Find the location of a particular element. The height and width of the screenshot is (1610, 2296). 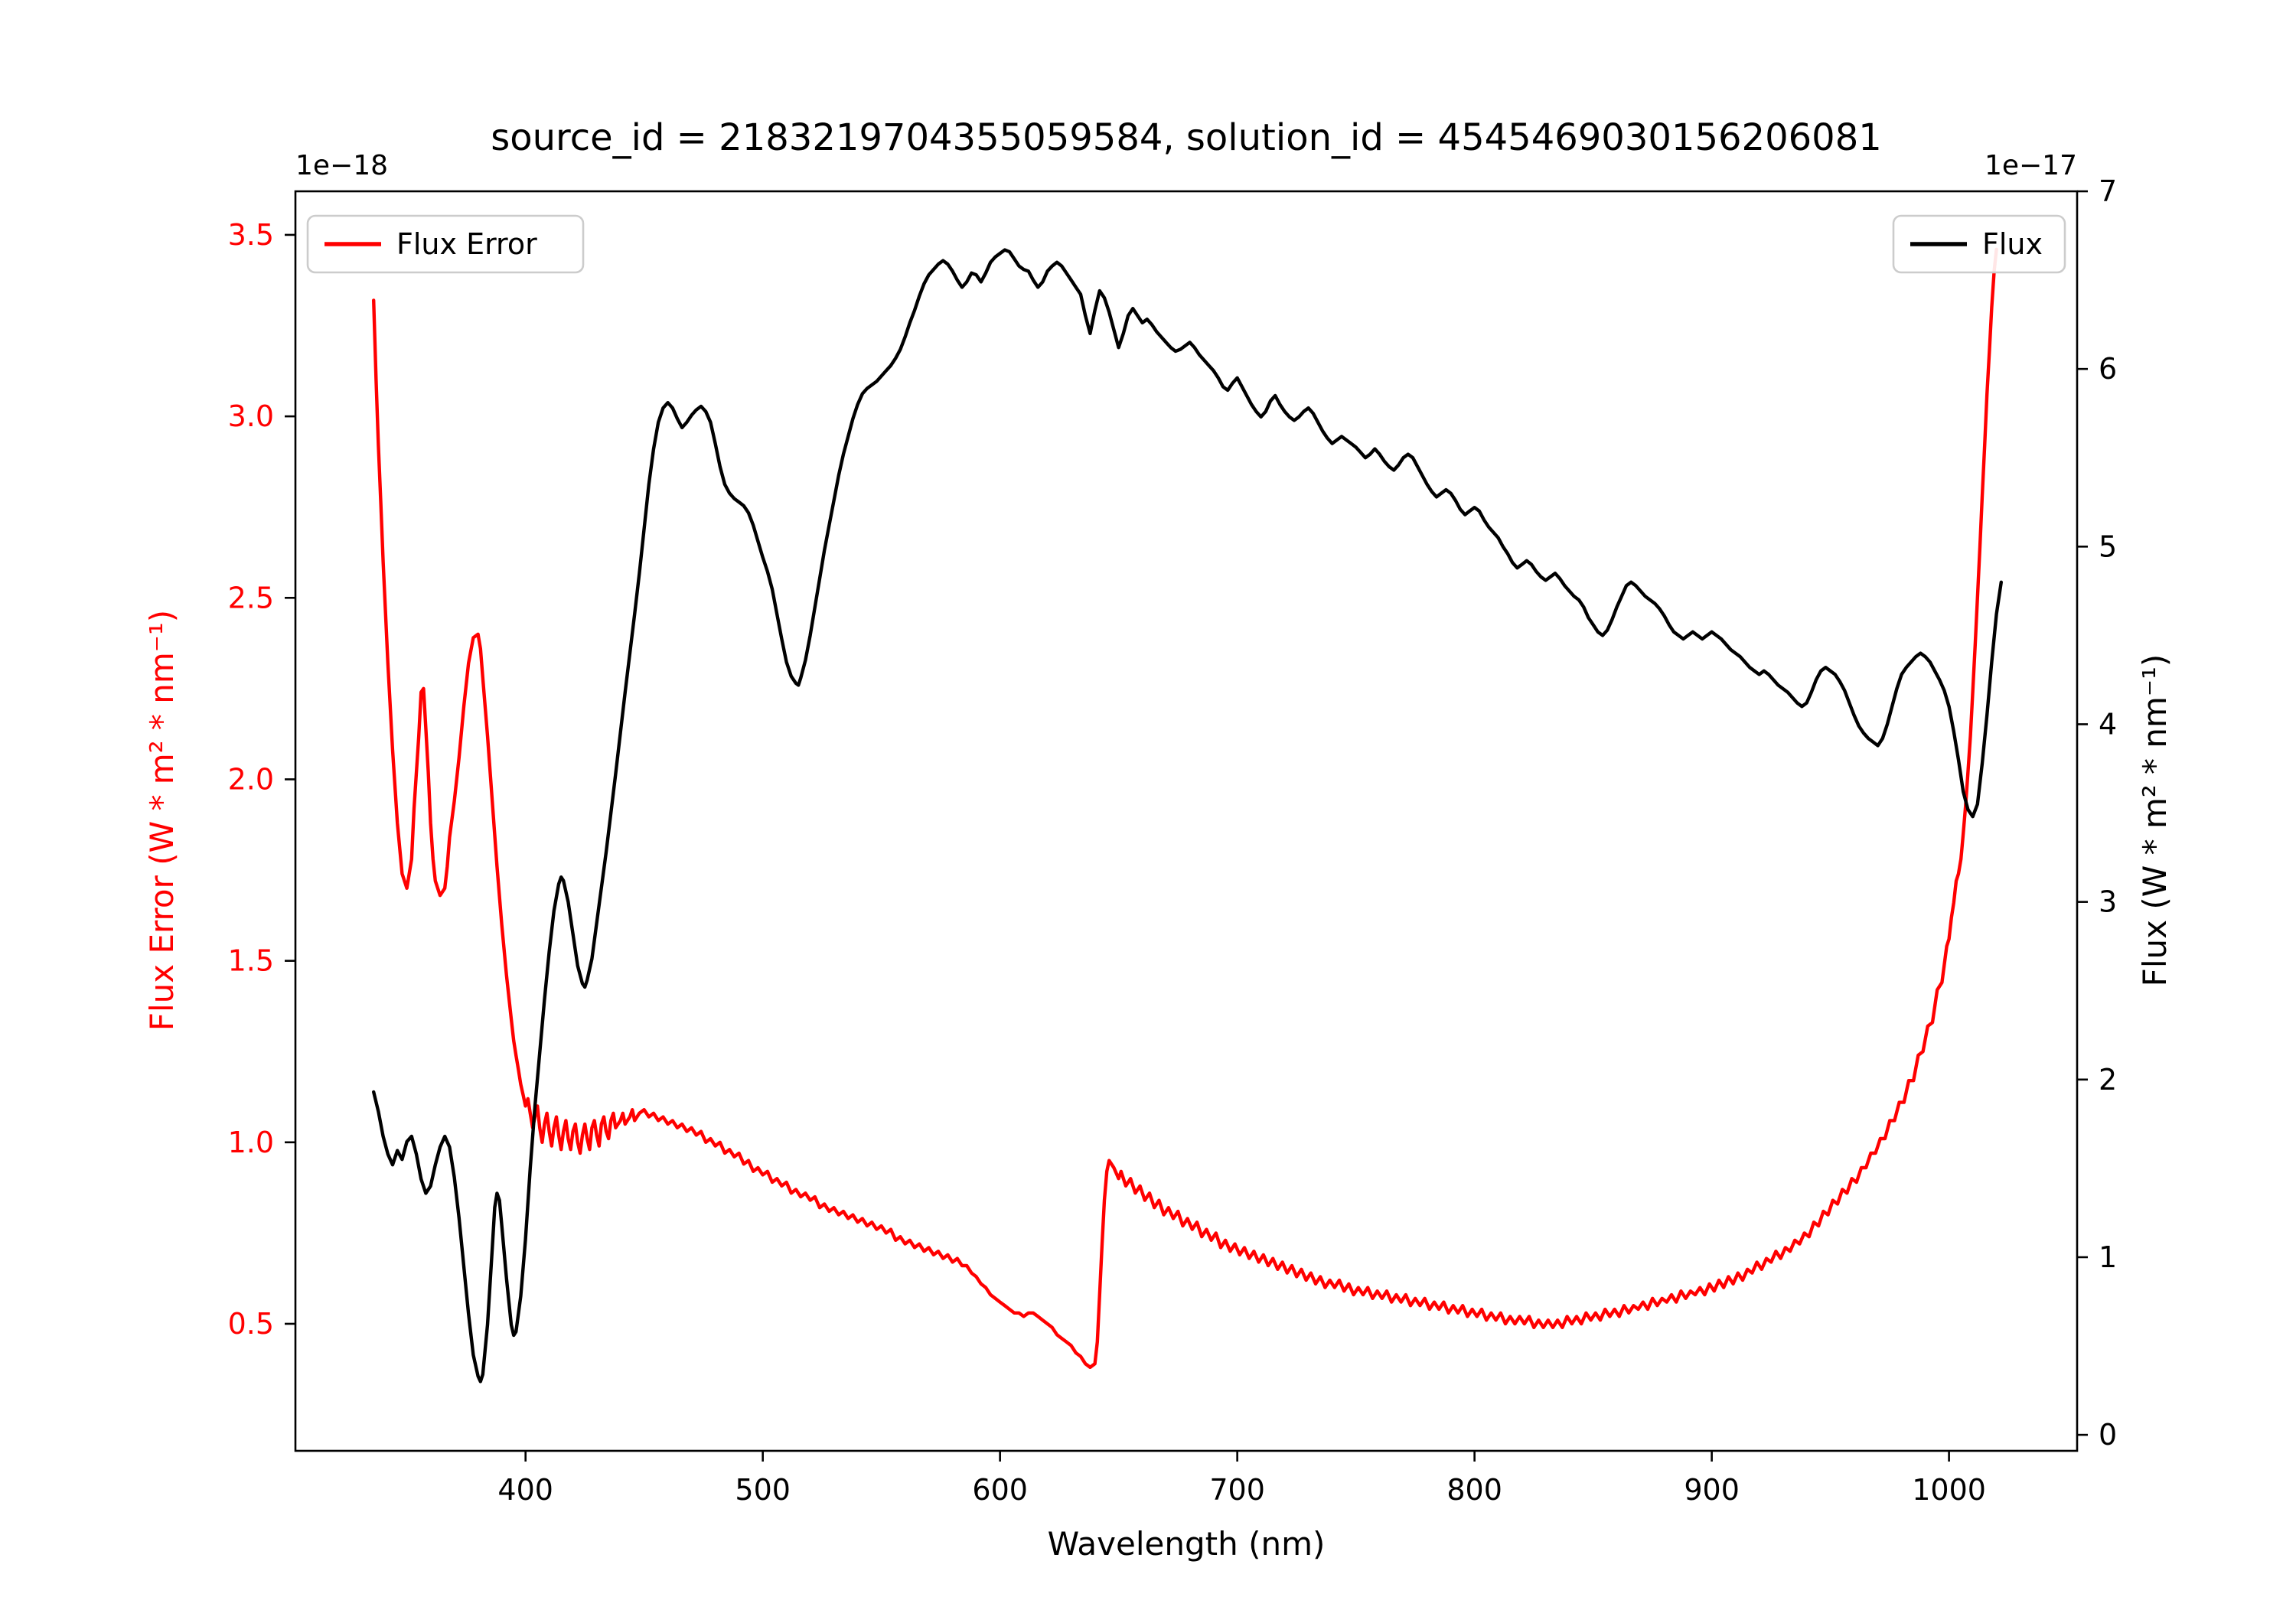

left-y-tick-label: 3.0 is located at coordinates (251, 416).